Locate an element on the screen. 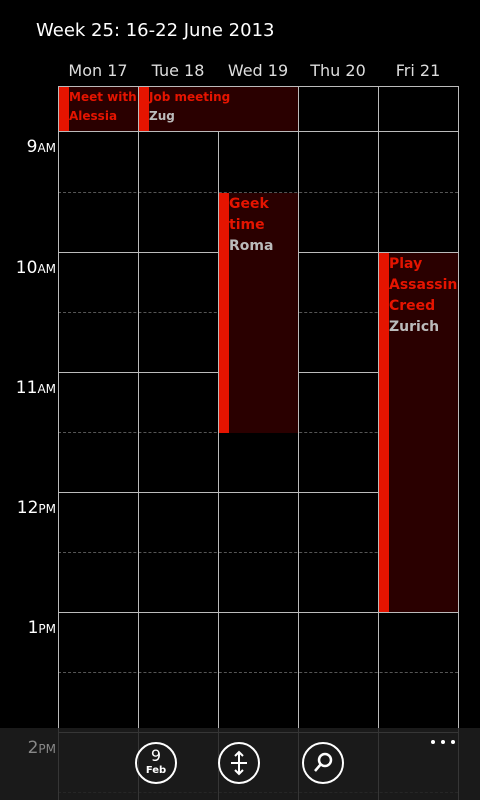 Image resolution: width=480 pixels, height=800 pixels. event-title: Play Assassin Creed is located at coordinates (423, 285).